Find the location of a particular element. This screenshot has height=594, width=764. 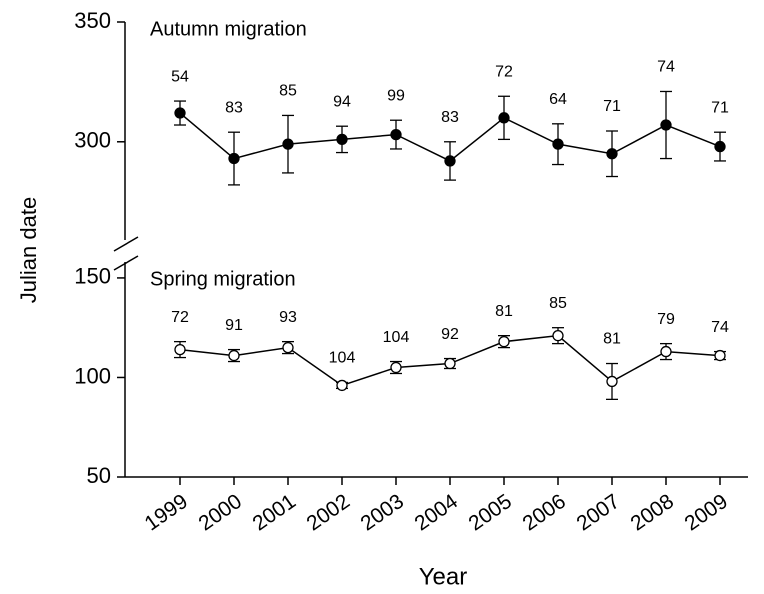

x-tick-label: 2008 is located at coordinates (652, 513).